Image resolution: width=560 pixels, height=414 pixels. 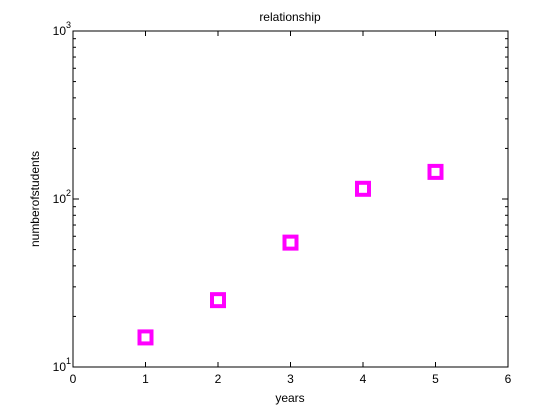 What do you see at coordinates (363, 379) in the screenshot?
I see `x-tick-label: 4` at bounding box center [363, 379].